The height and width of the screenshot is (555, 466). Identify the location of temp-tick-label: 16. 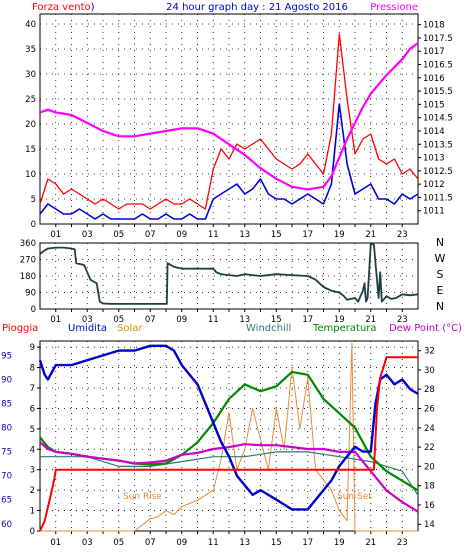
(429, 506).